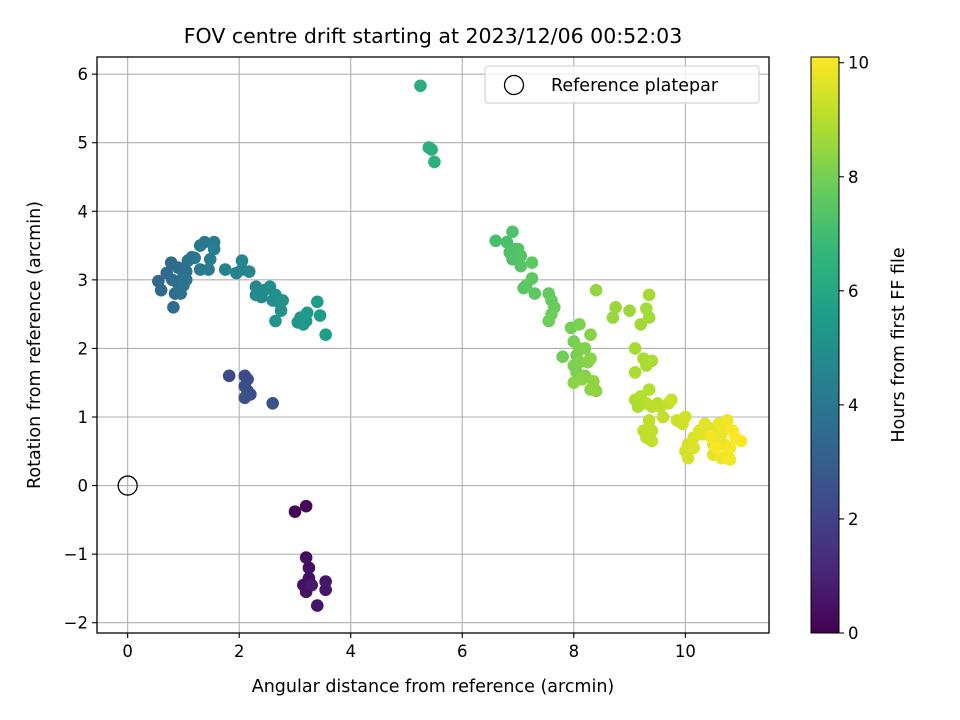  What do you see at coordinates (350, 651) in the screenshot?
I see `x-tick-label: 4` at bounding box center [350, 651].